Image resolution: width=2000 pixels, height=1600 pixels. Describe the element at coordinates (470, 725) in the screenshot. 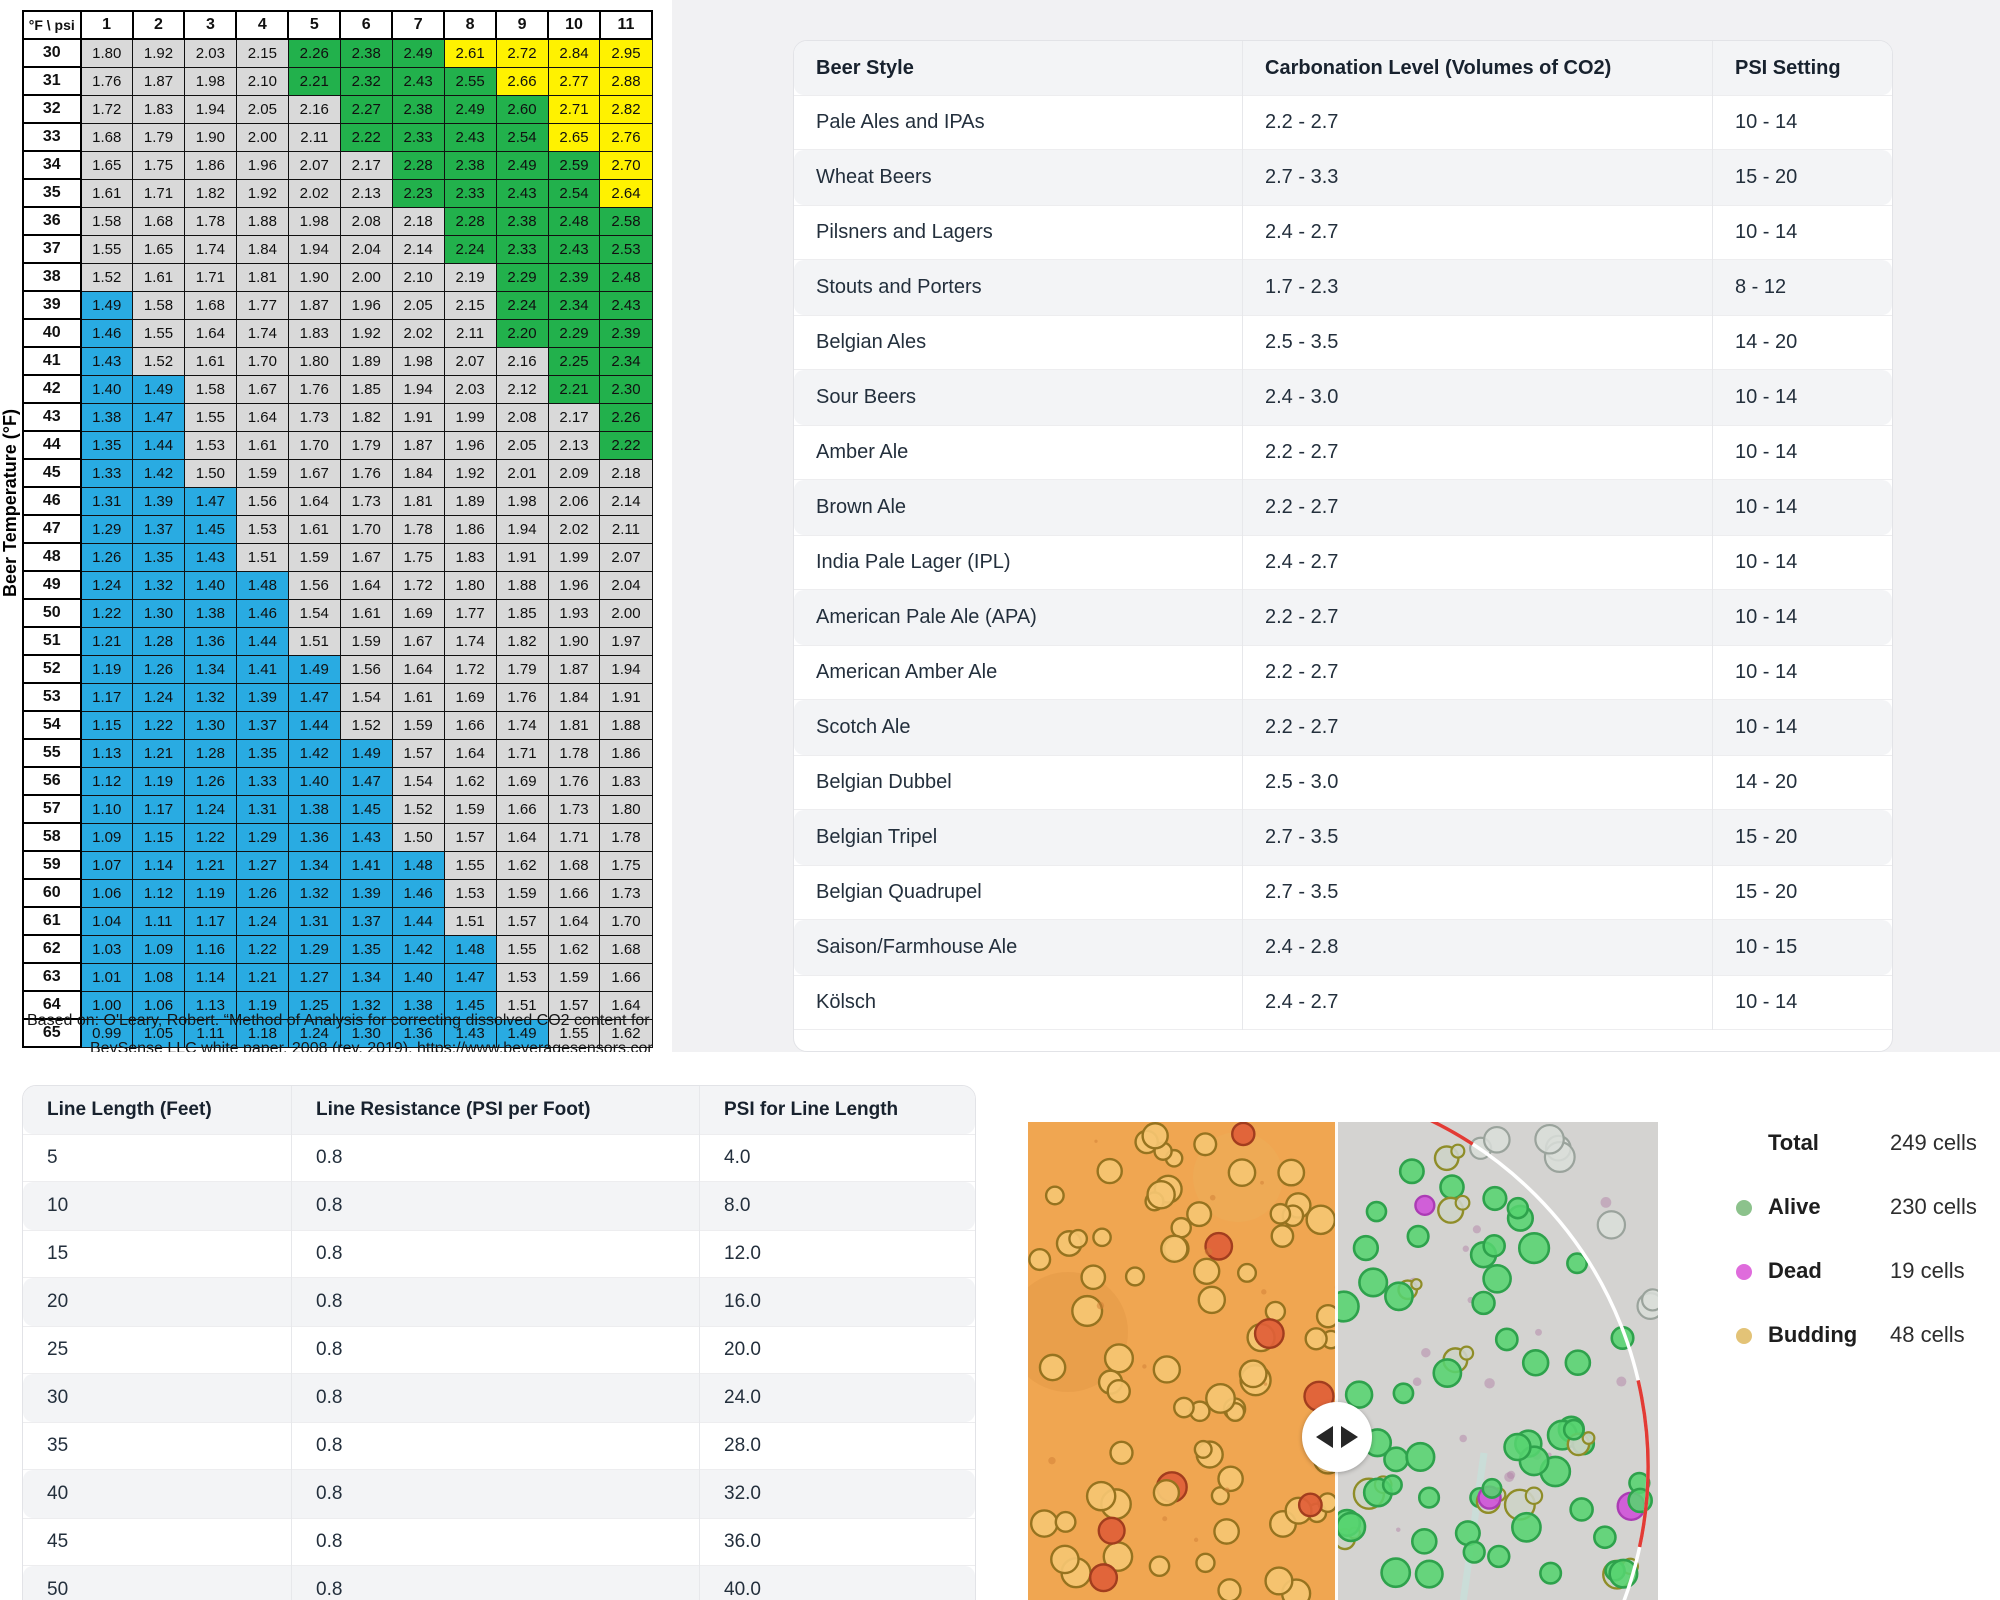

I see `co2-value-cell: 1.66` at that location.